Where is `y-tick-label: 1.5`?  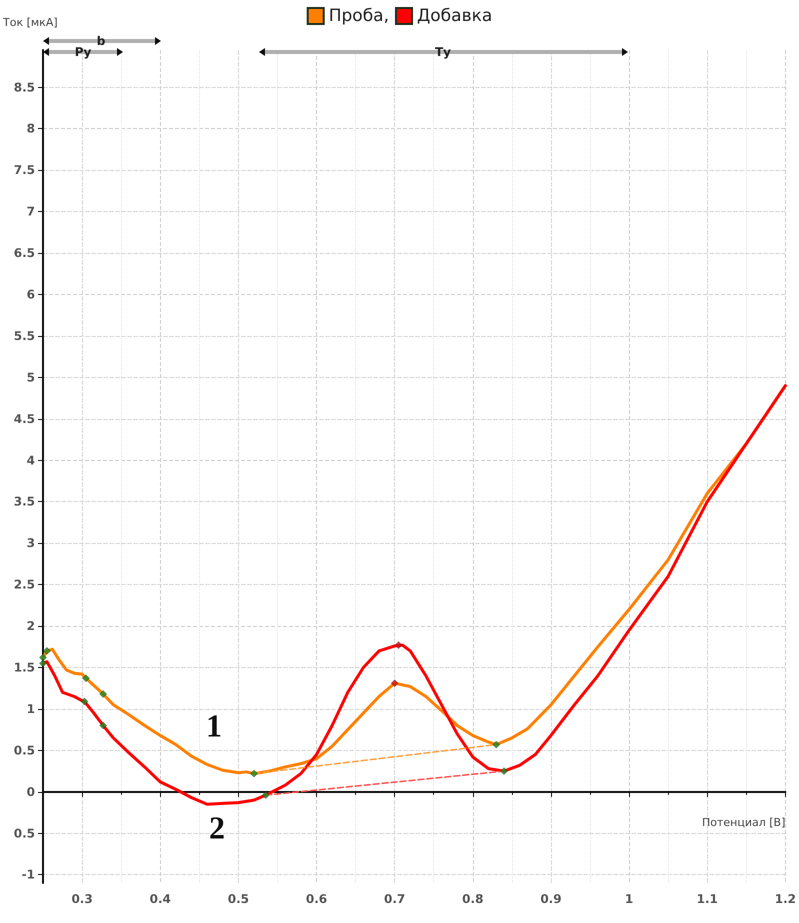 y-tick-label: 1.5 is located at coordinates (24, 667).